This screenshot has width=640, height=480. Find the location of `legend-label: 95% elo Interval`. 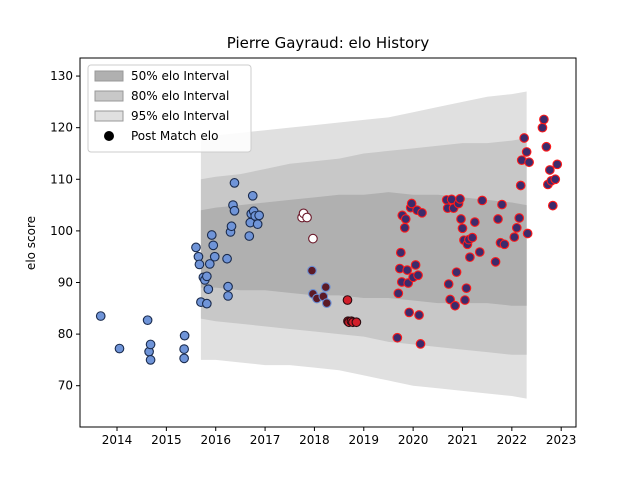

legend-label: 95% elo Interval is located at coordinates (180, 116).